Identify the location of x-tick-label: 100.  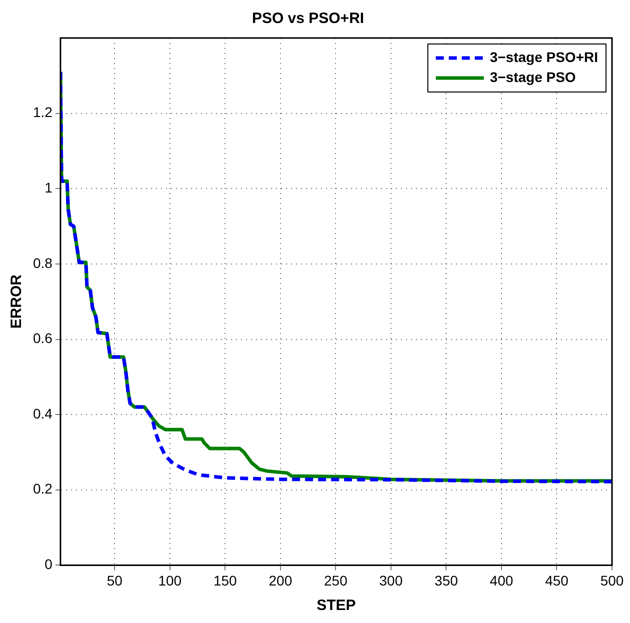
(170, 580).